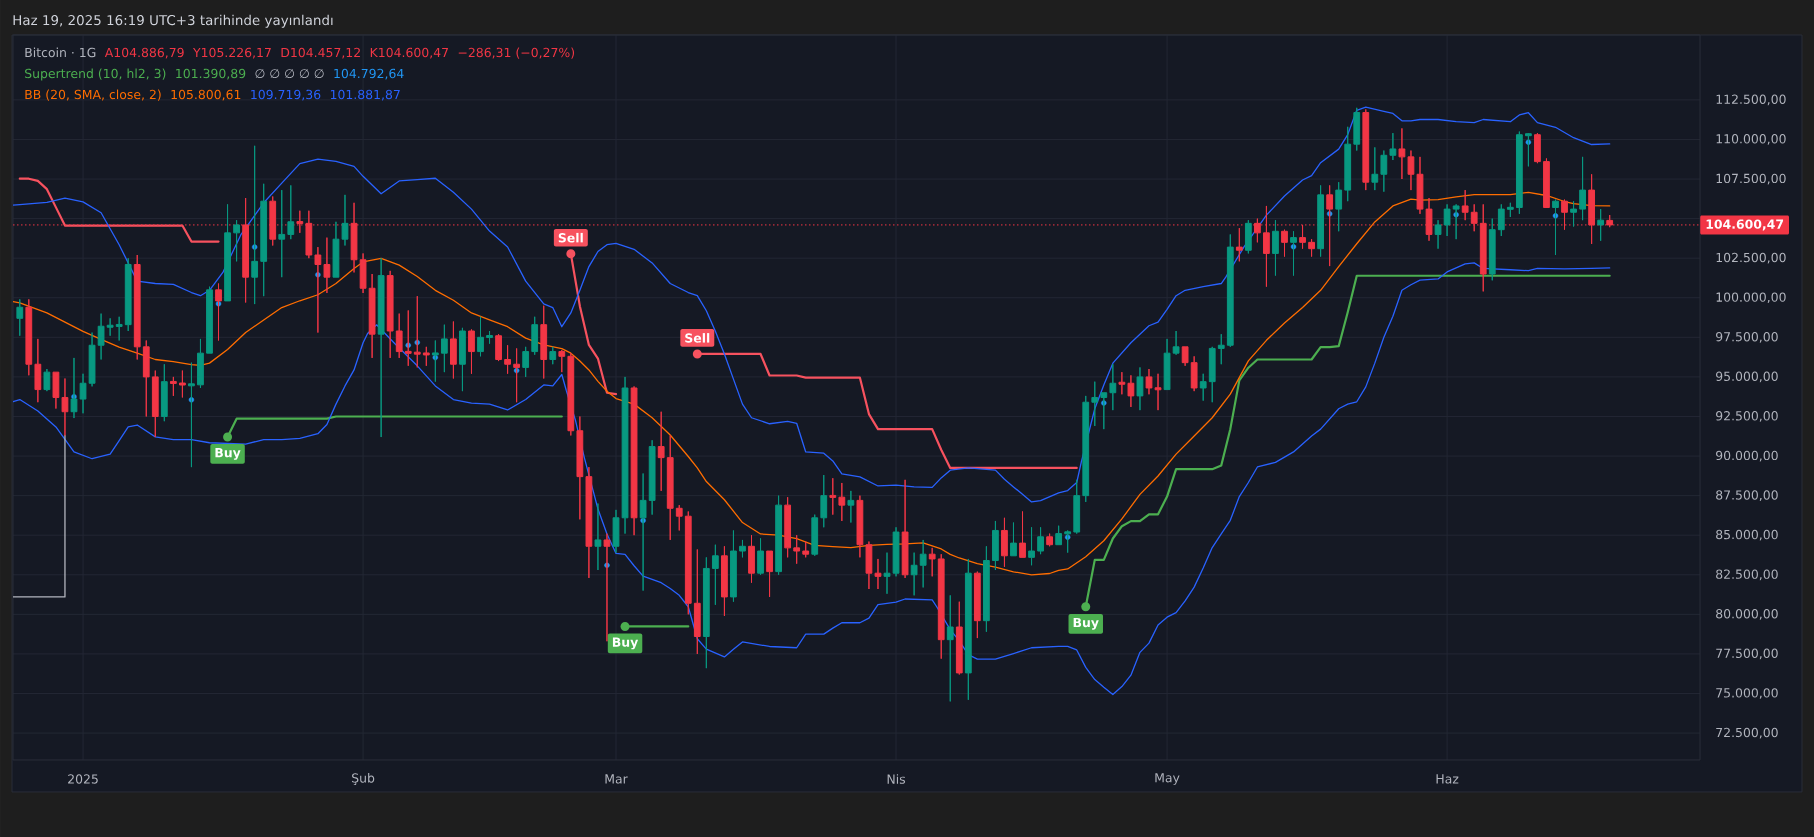 The image size is (1814, 837). I want to click on y-tick-label: 85.000,00, so click(1747, 535).